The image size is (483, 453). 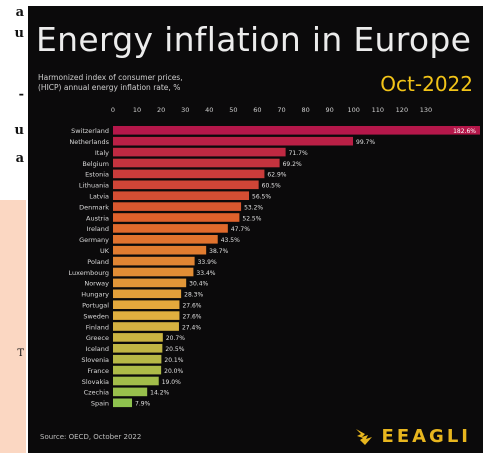 I want to click on value-label: 47.7%, so click(x=240, y=229).